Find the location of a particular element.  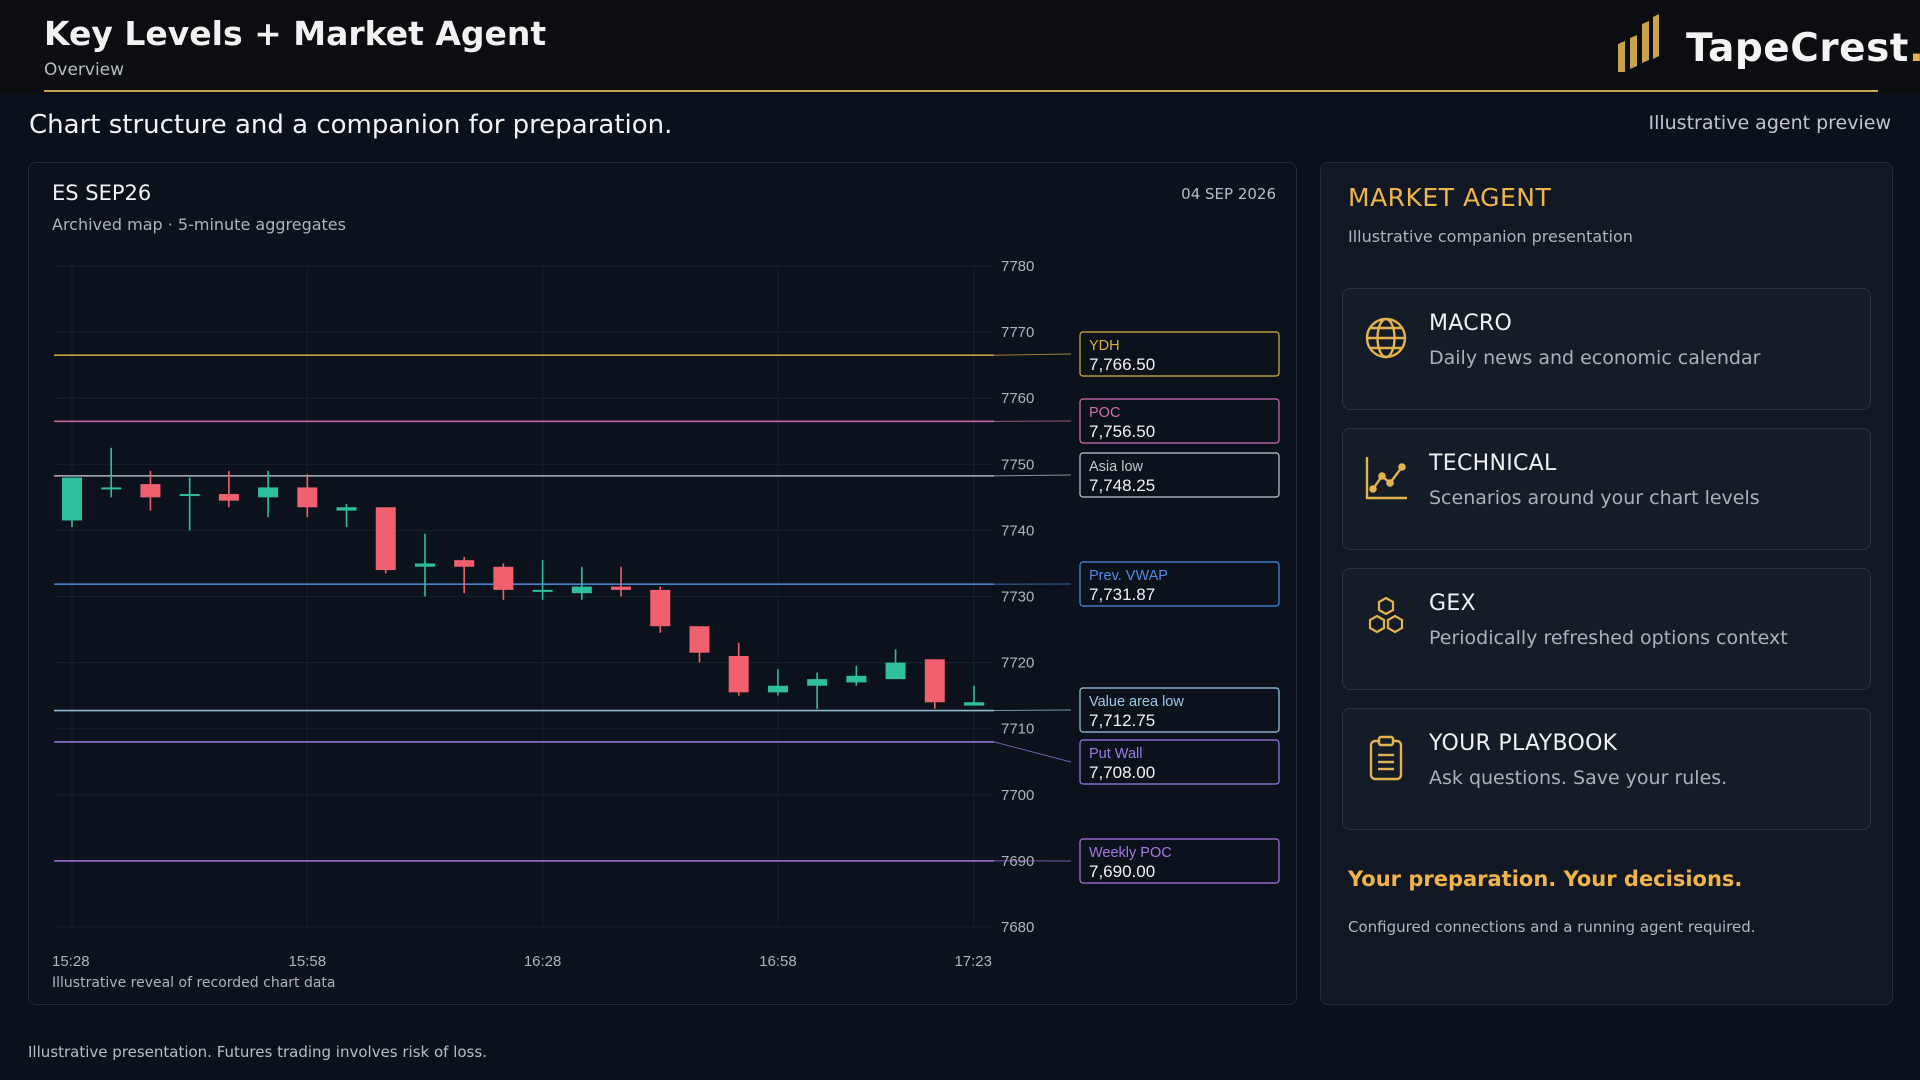

card-title: YOUR PLAYBOOK is located at coordinates (1523, 743).